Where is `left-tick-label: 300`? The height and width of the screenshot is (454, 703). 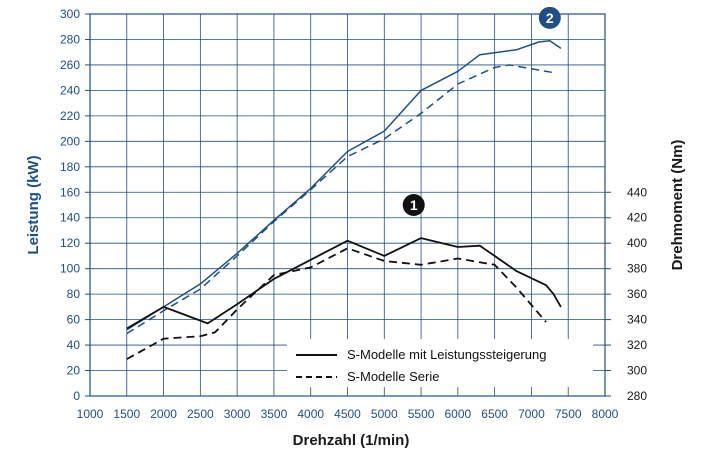 left-tick-label: 300 is located at coordinates (70, 14).